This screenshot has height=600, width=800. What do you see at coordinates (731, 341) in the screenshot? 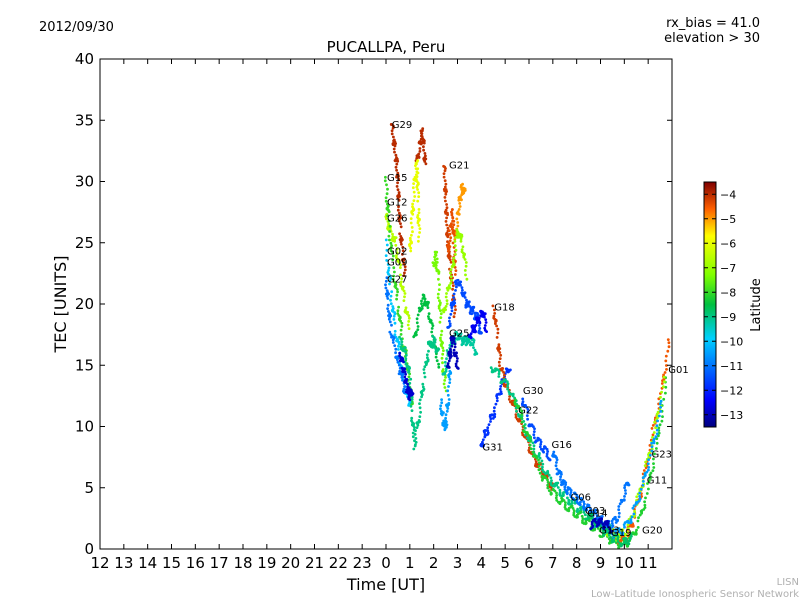
I see `colorbar-tick-label: −10` at bounding box center [731, 341].